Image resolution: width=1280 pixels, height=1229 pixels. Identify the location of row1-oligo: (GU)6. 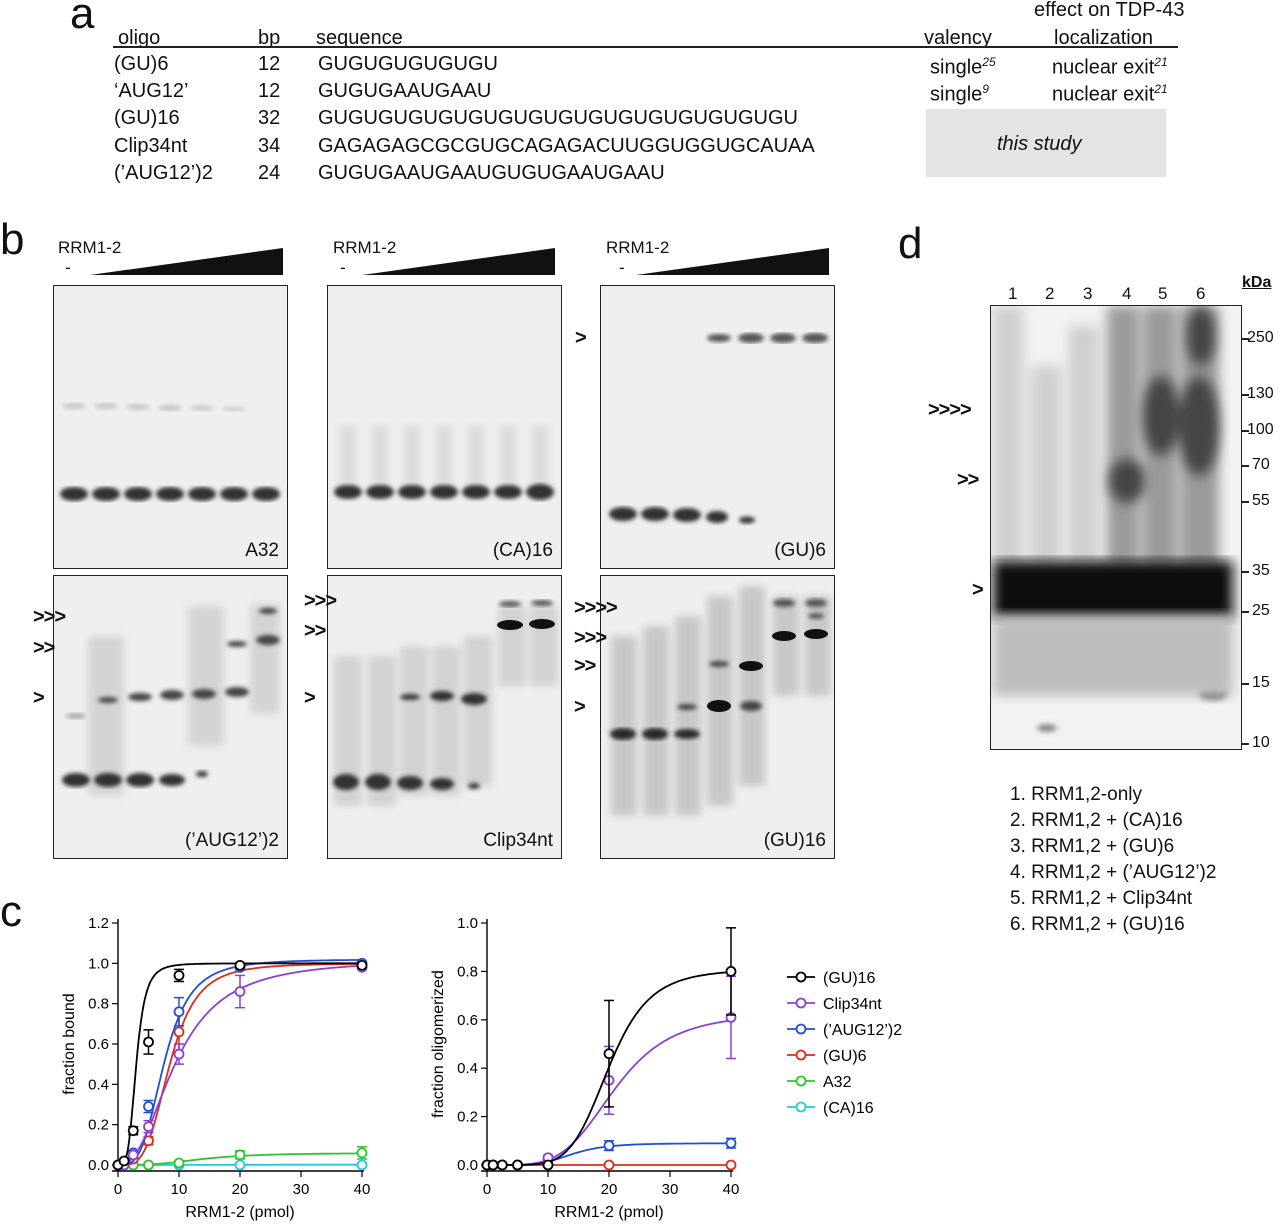
(141, 64).